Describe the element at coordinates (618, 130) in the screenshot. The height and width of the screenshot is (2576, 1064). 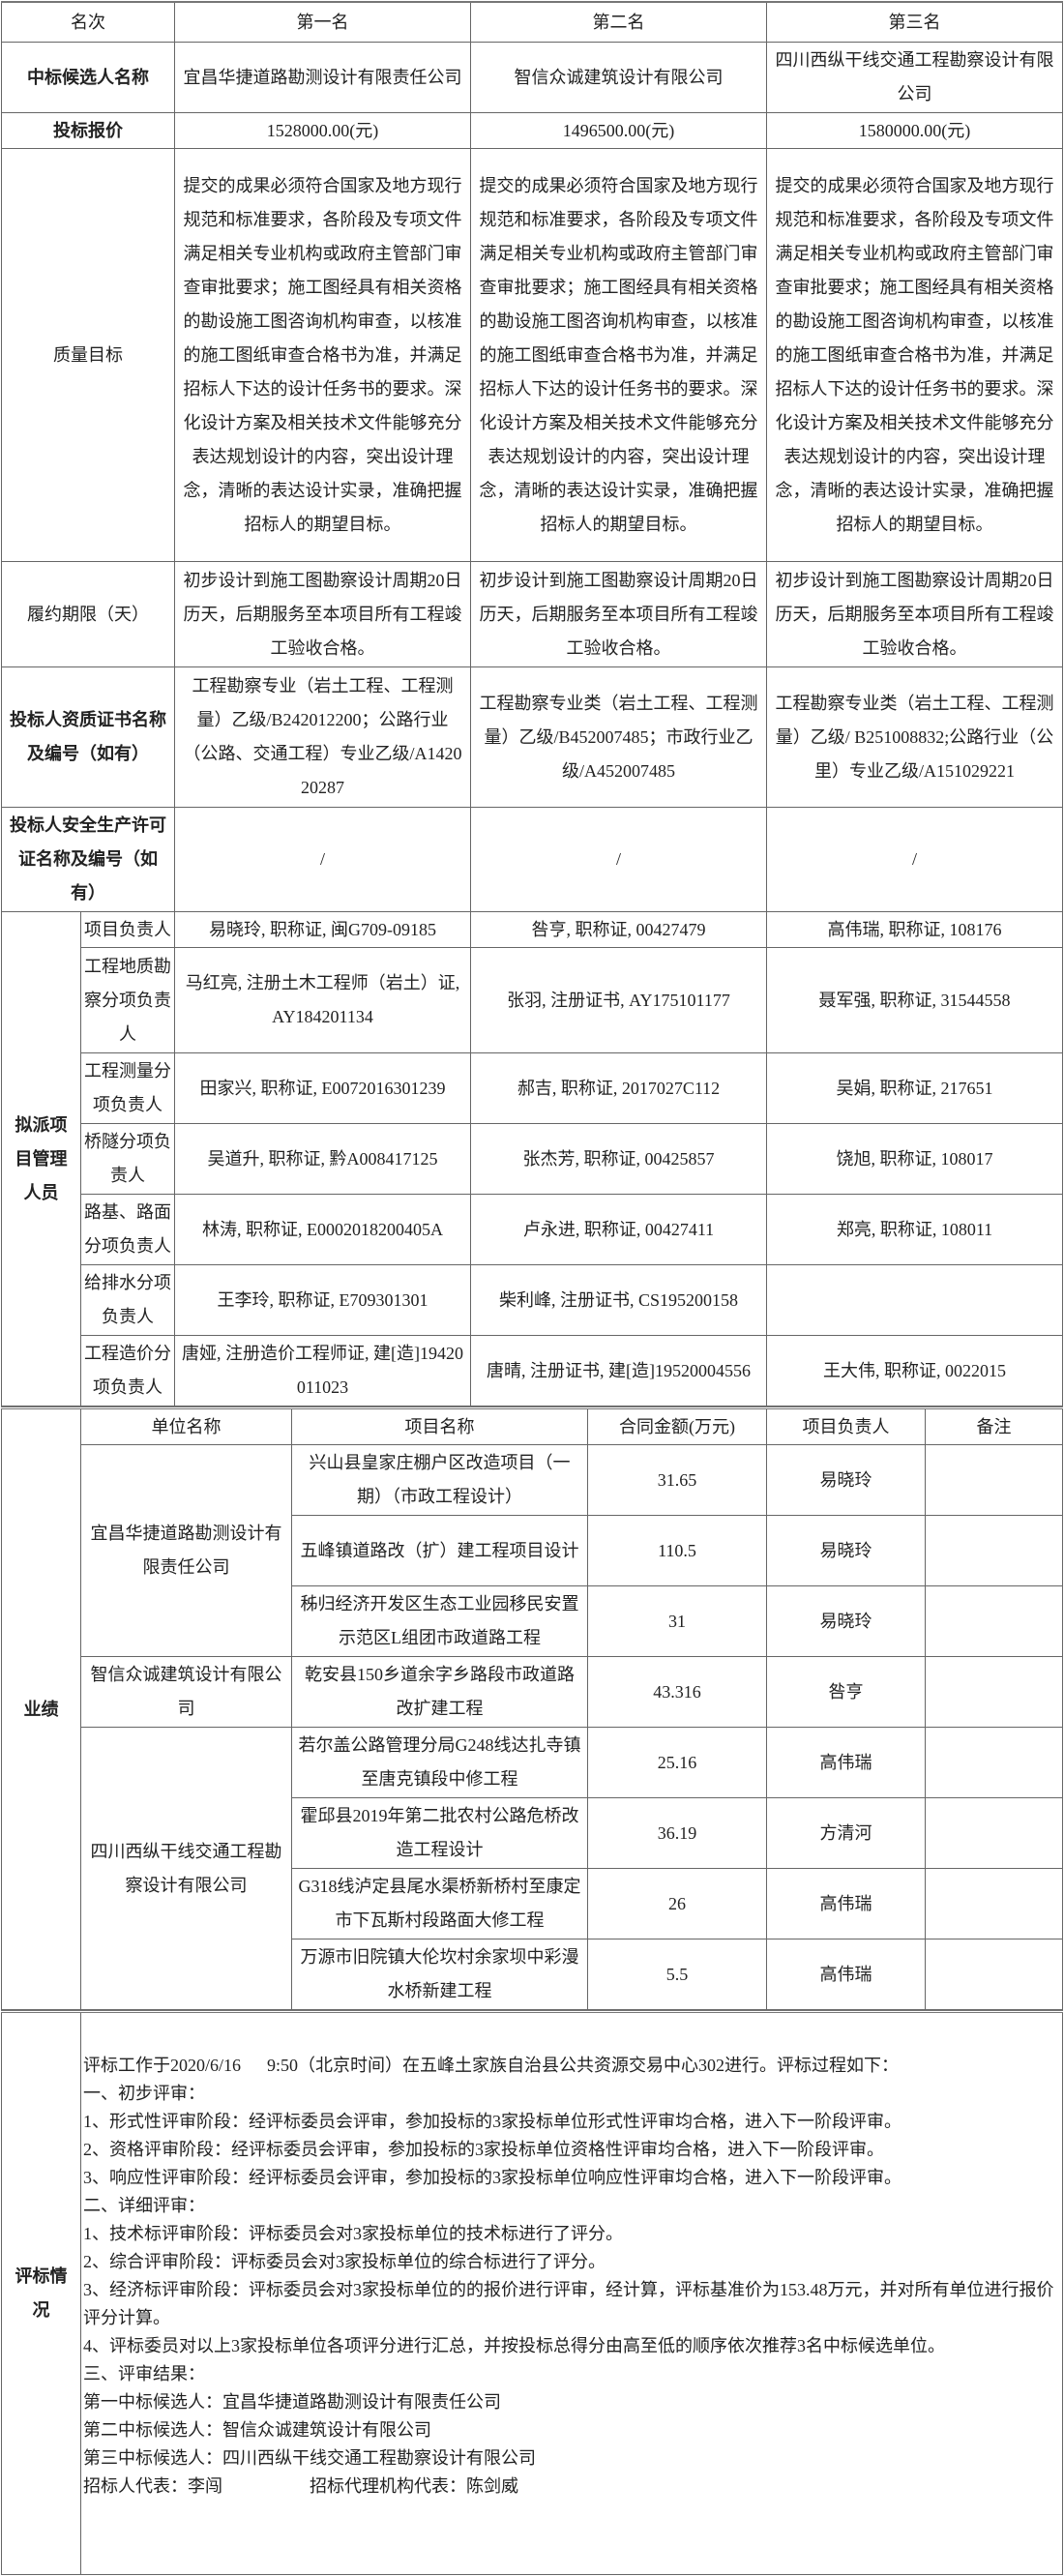
I see `price-2: 1496500.00(元)` at that location.